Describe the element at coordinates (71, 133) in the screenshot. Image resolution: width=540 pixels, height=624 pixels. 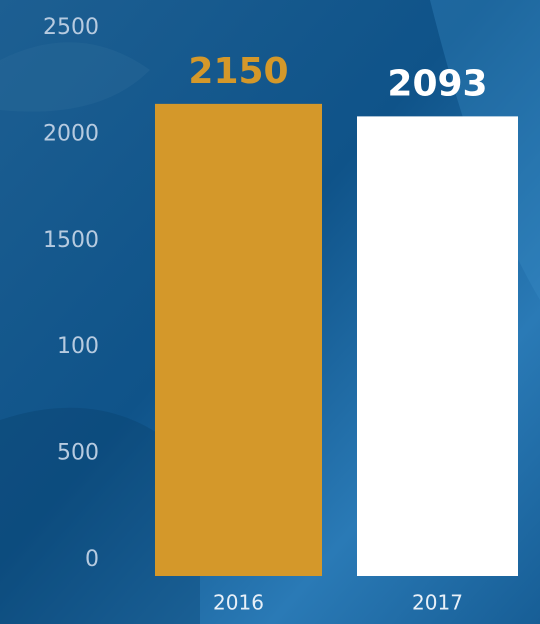
I see `y-tick-label: 2000` at that location.